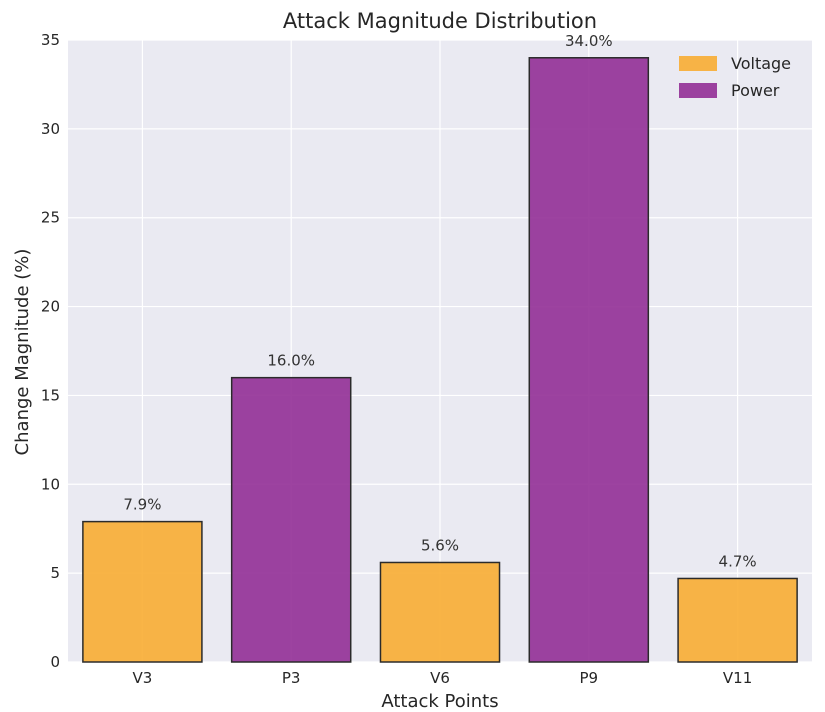  I want to click on bar-value-label: 7.9%, so click(142, 505).